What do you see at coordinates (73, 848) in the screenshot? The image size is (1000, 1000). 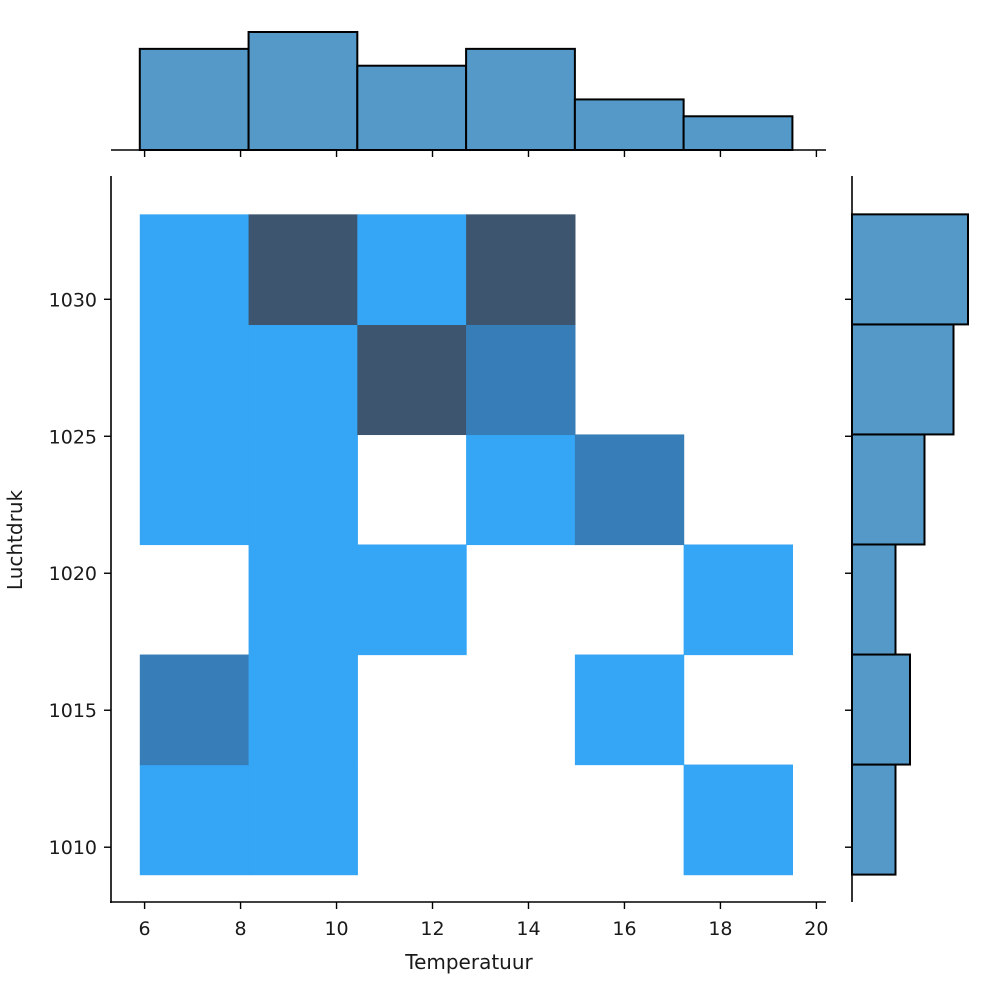 I see `y-tick-label: 1010` at bounding box center [73, 848].